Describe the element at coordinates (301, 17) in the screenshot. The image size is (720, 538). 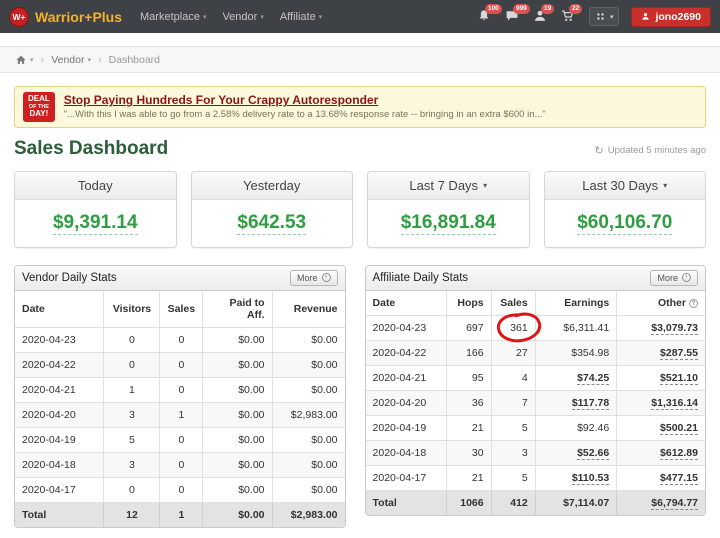
I see `menu-affiliate: Affiliate ▾` at that location.